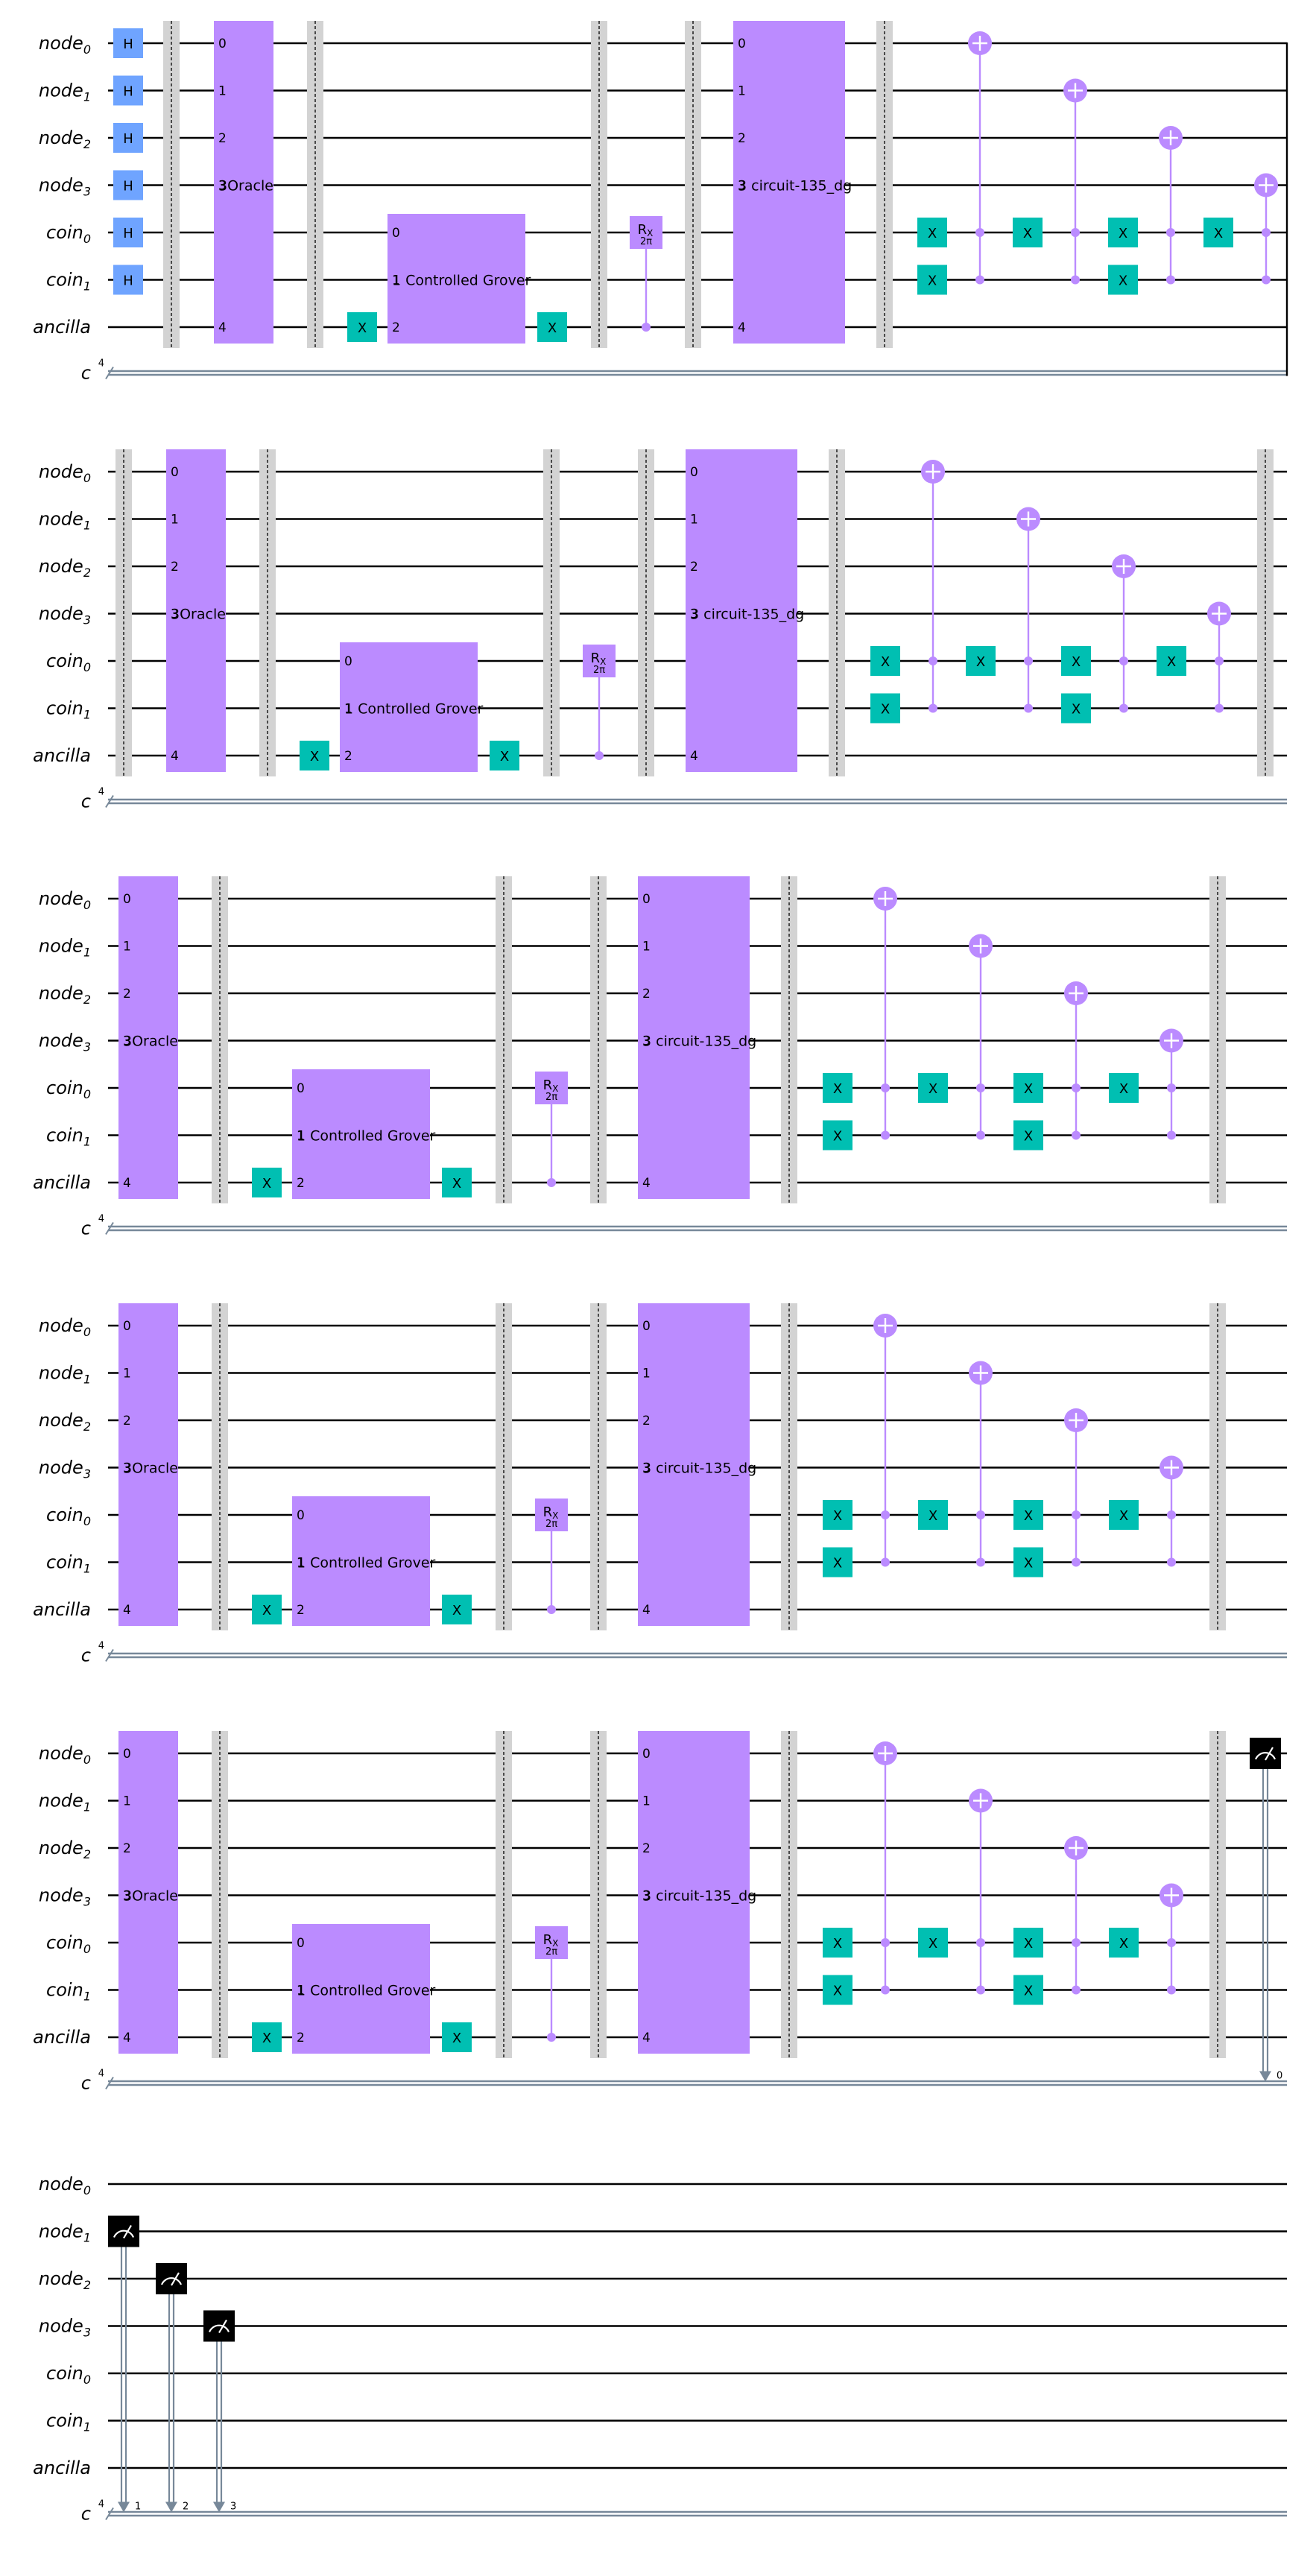 This screenshot has width=1316, height=2576. I want to click on h-gate: H, so click(128, 232).